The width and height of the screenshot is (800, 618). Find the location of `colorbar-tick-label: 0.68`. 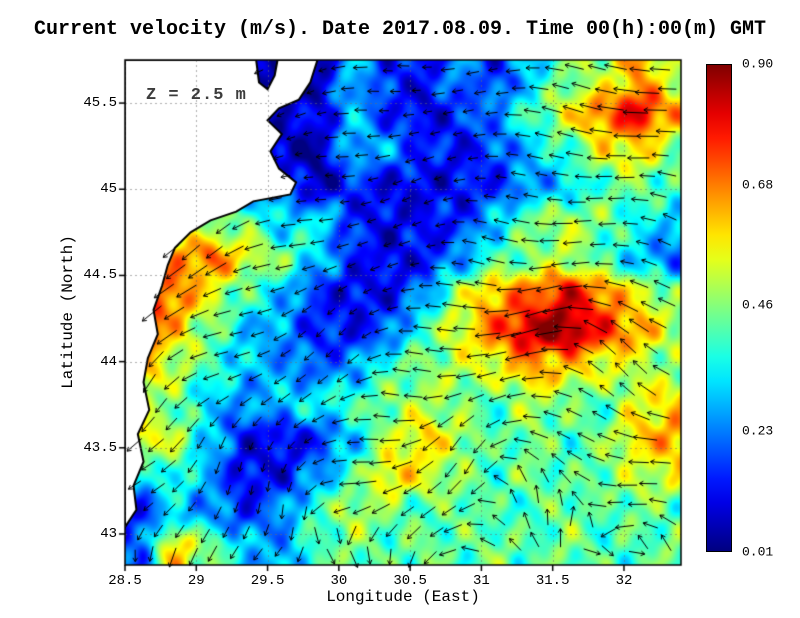

colorbar-tick-label: 0.68 is located at coordinates (758, 185).